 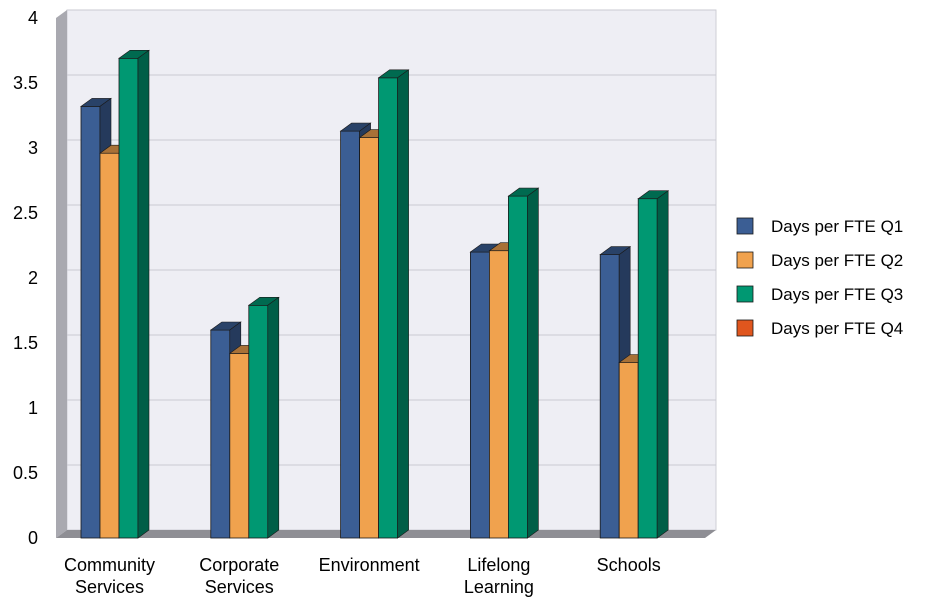 What do you see at coordinates (499, 576) in the screenshot?
I see `x-category-label: Lifelong Learning` at bounding box center [499, 576].